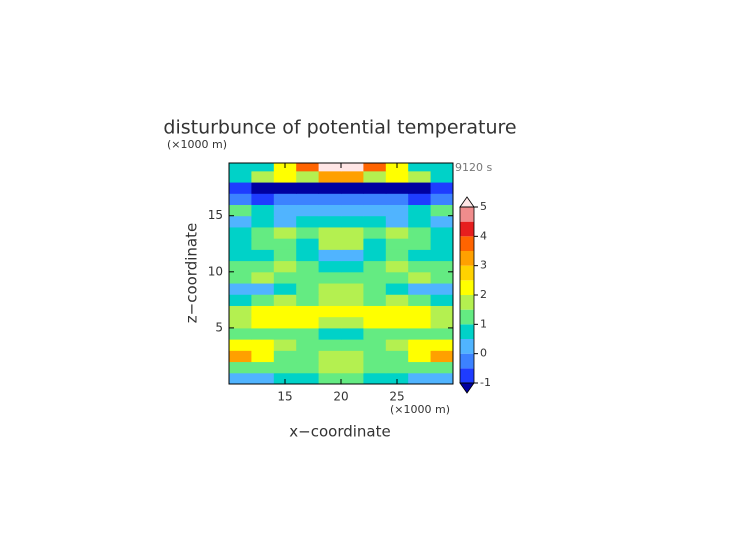  I want to click on colorbar-tick-label: -1, so click(485, 382).